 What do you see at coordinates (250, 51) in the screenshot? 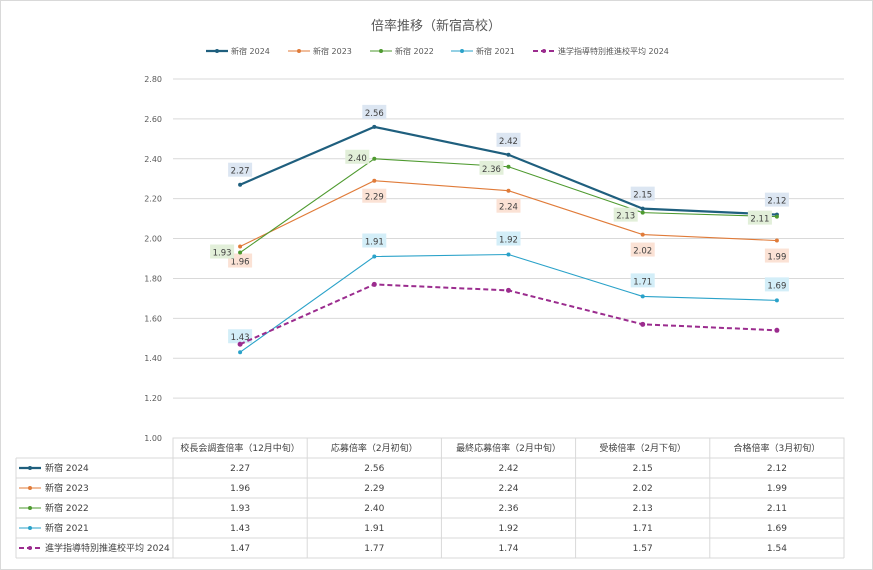
I see `legend-label-0: 新宿 2024` at bounding box center [250, 51].